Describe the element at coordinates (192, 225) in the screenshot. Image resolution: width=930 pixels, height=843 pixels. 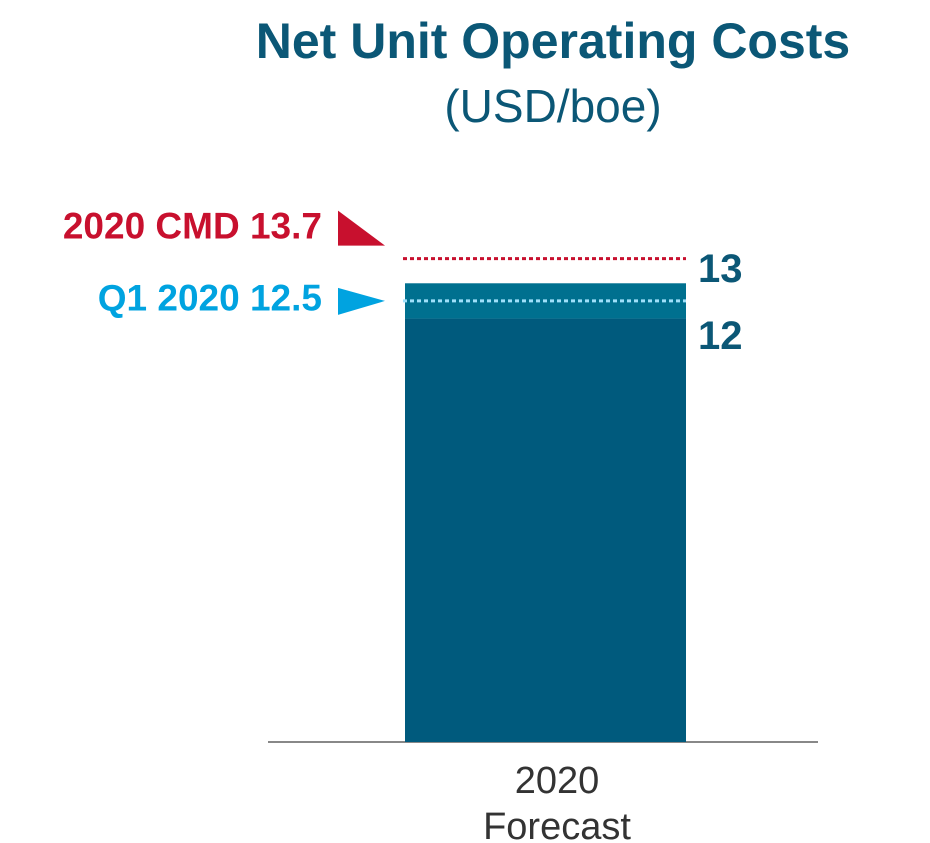
I see `reference-label: 2020 CMD 13.7` at that location.